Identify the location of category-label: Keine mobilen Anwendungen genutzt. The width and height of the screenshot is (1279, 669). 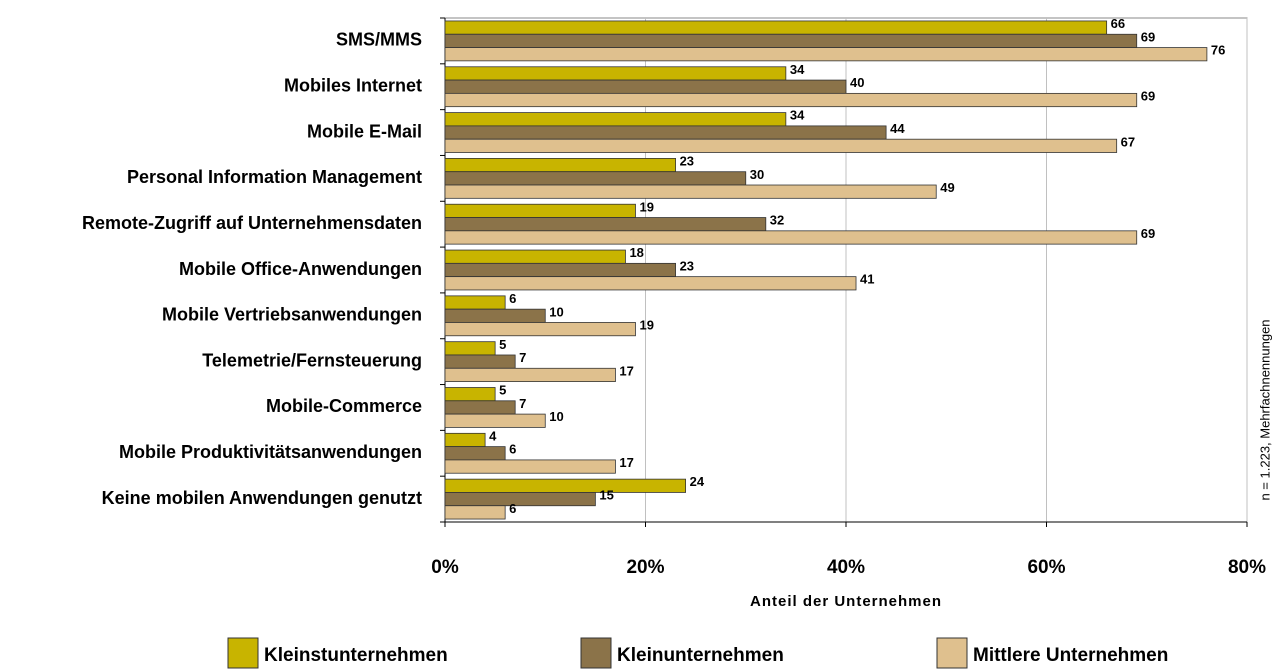
(262, 498).